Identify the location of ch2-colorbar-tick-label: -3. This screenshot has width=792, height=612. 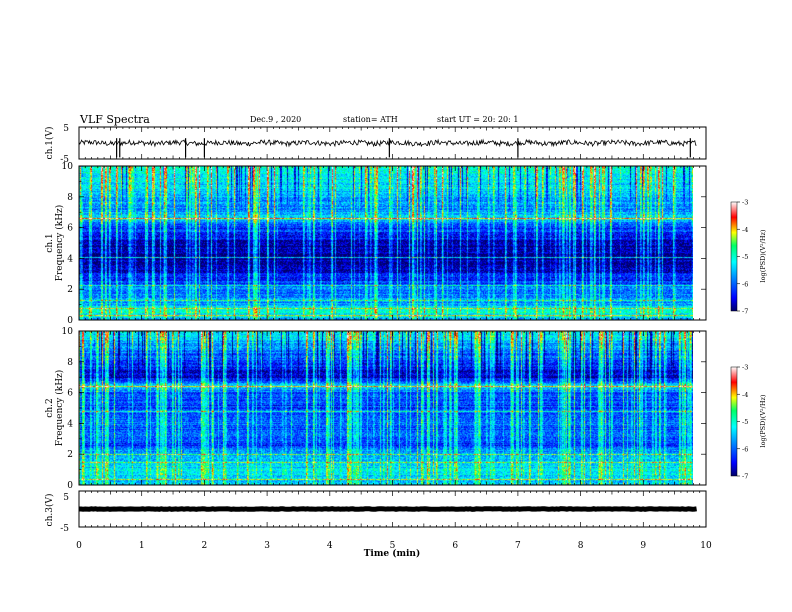
(745, 368).